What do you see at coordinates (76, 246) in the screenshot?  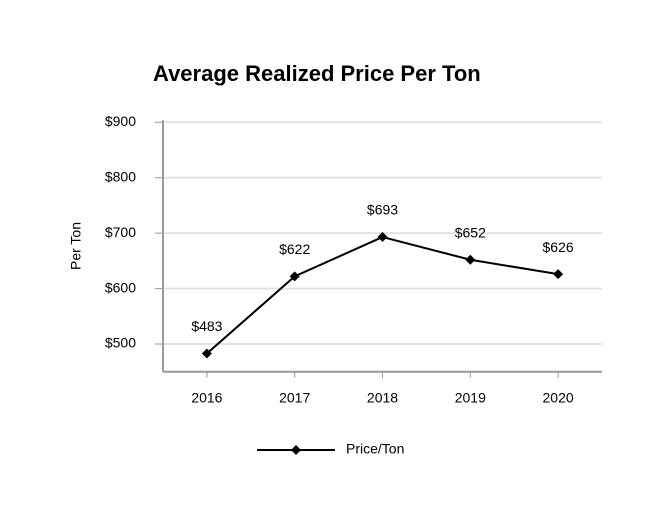 I see `y-axis-label: Per Ton` at bounding box center [76, 246].